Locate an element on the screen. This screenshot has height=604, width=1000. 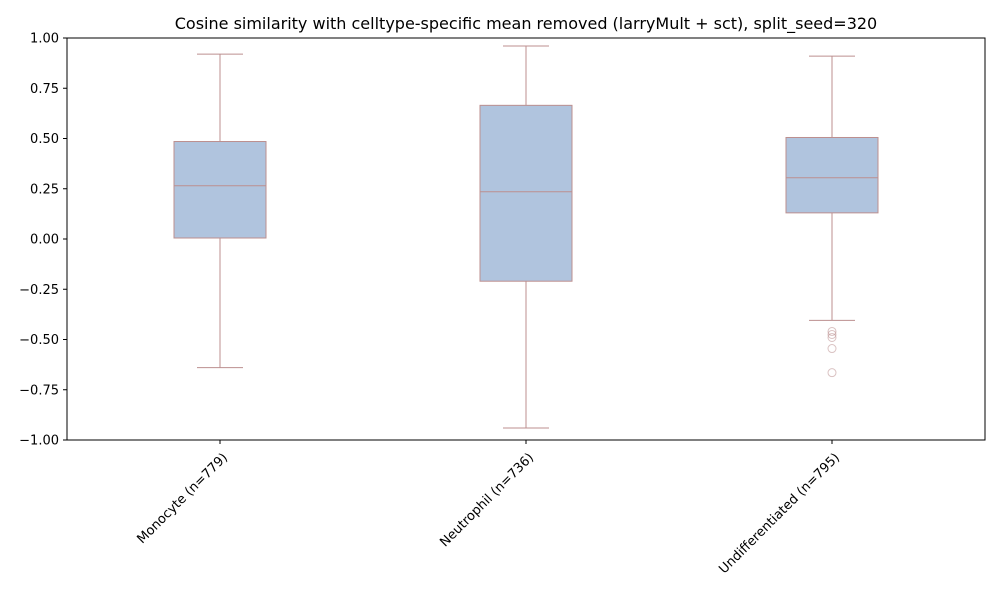
y-tick-label: 0.50 is located at coordinates (44, 139).